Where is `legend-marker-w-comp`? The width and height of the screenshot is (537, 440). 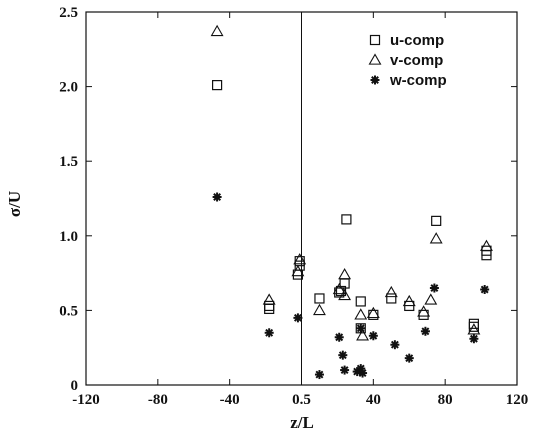 legend-marker-w-comp is located at coordinates (375, 80).